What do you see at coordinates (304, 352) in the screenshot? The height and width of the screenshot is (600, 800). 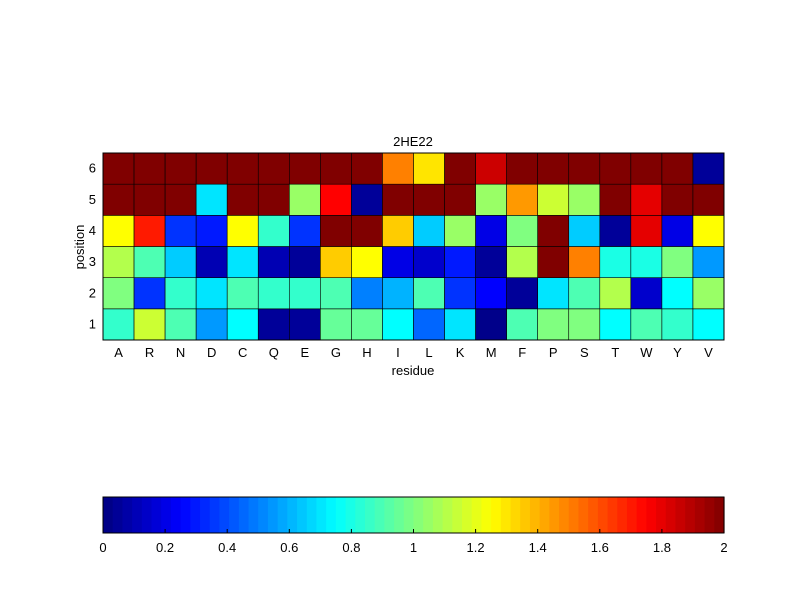 I see `x-tick-label-E: E` at bounding box center [304, 352].